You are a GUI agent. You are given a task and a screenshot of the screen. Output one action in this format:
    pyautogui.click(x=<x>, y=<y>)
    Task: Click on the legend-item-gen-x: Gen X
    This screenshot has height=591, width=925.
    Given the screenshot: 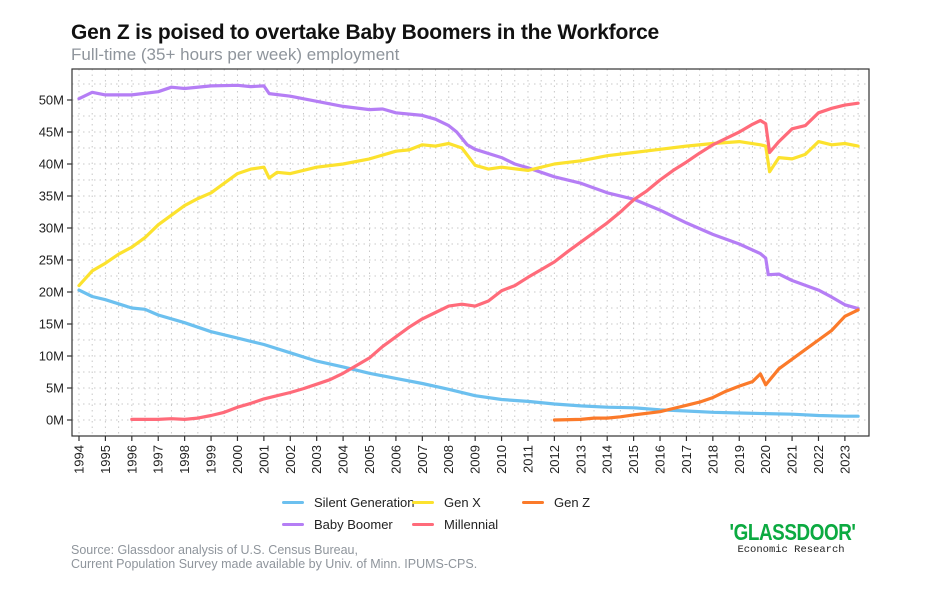 What is the action you would take?
    pyautogui.click(x=446, y=502)
    